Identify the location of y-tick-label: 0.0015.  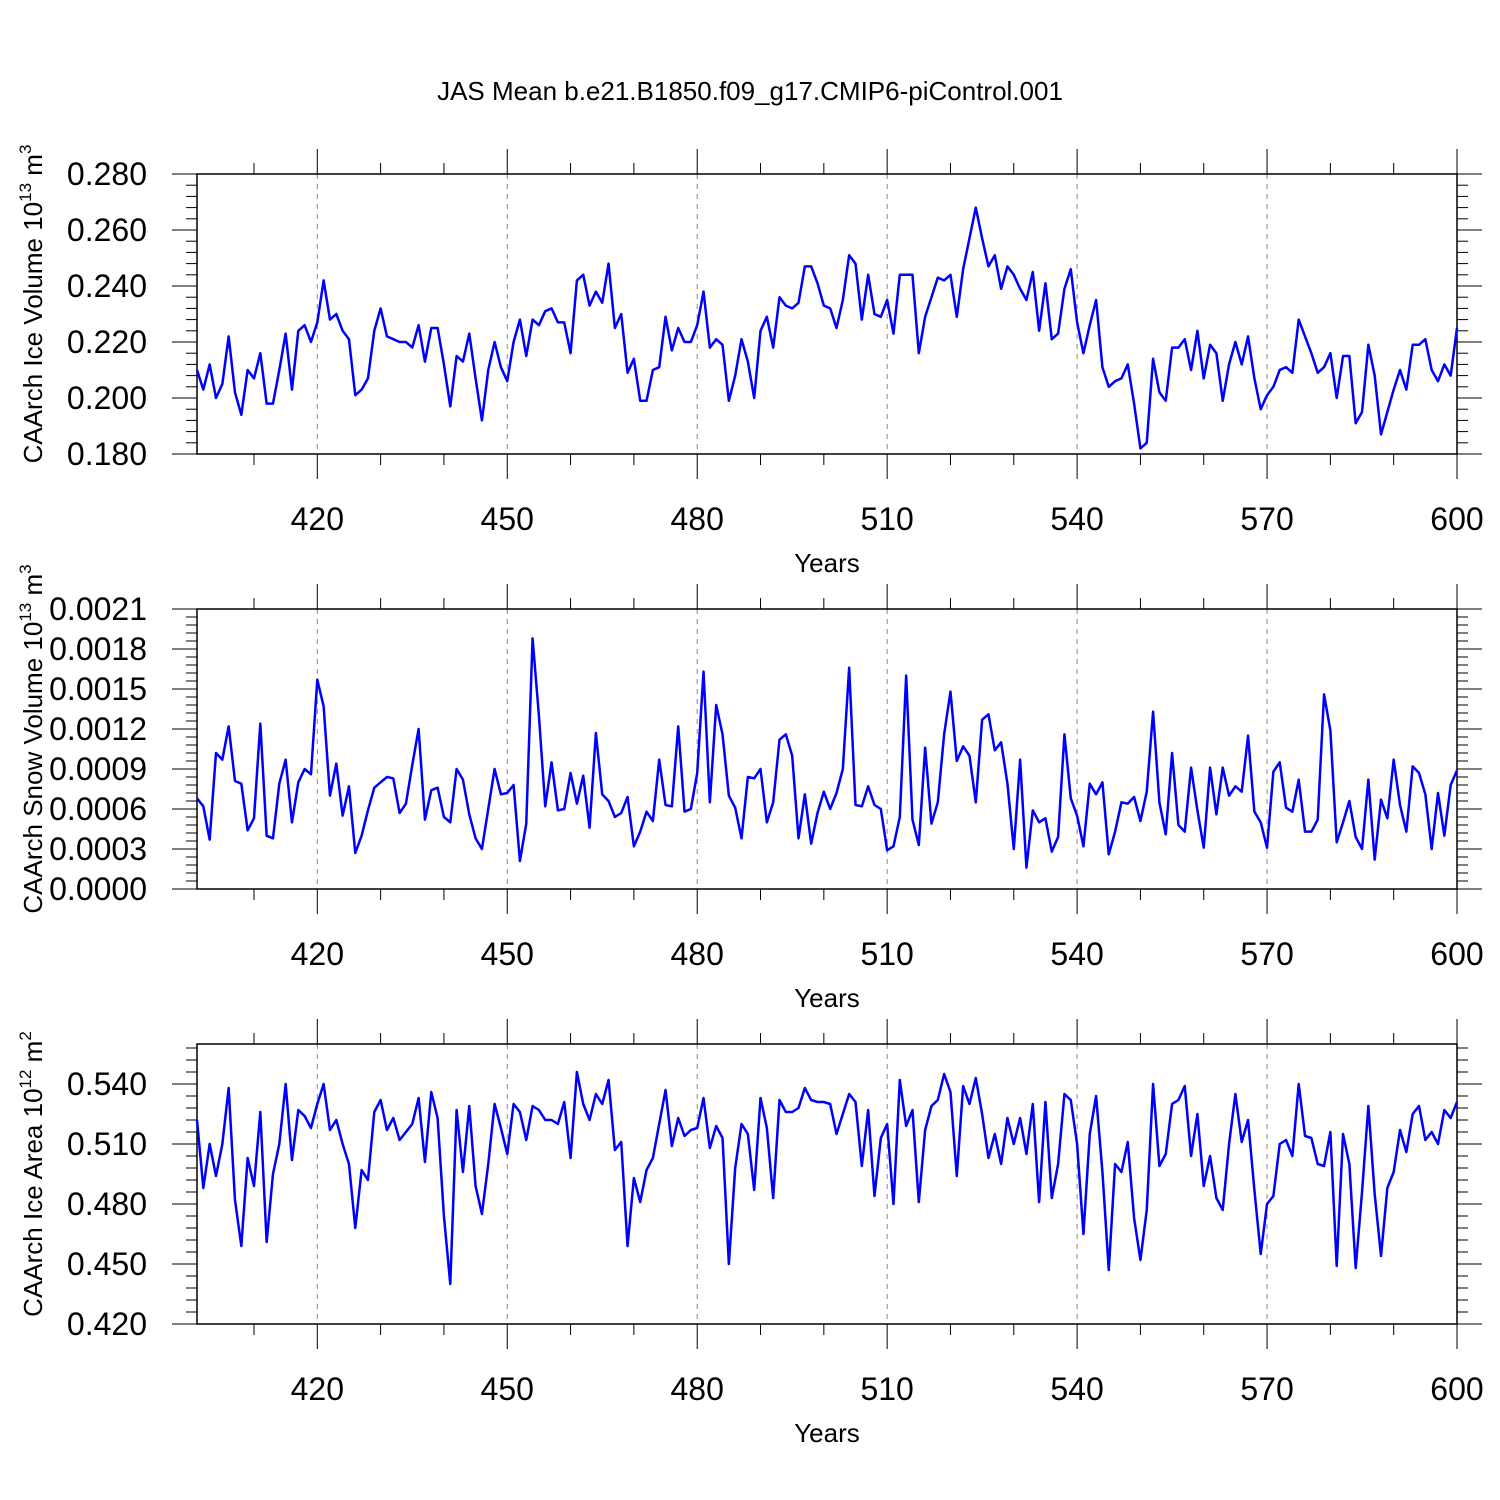
(98, 689).